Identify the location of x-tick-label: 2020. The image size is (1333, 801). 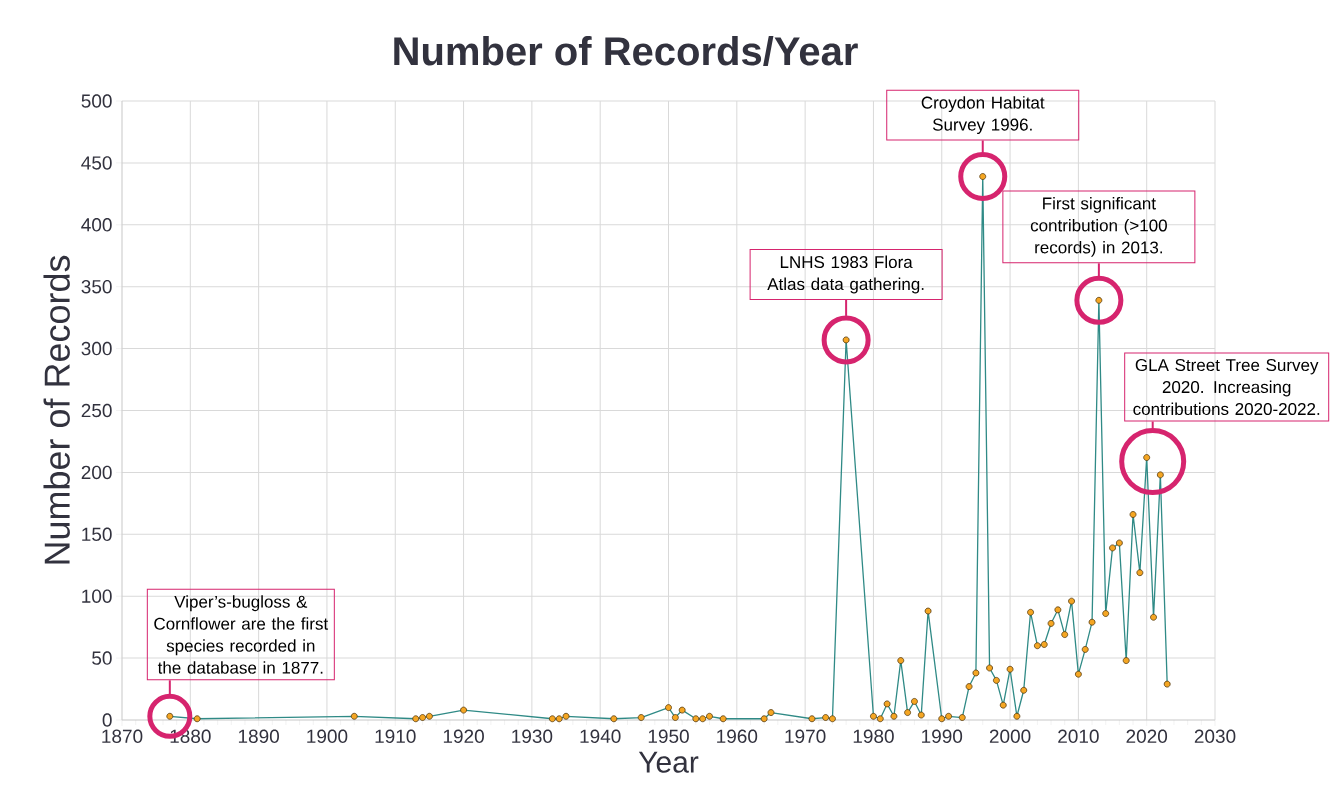
(1147, 736).